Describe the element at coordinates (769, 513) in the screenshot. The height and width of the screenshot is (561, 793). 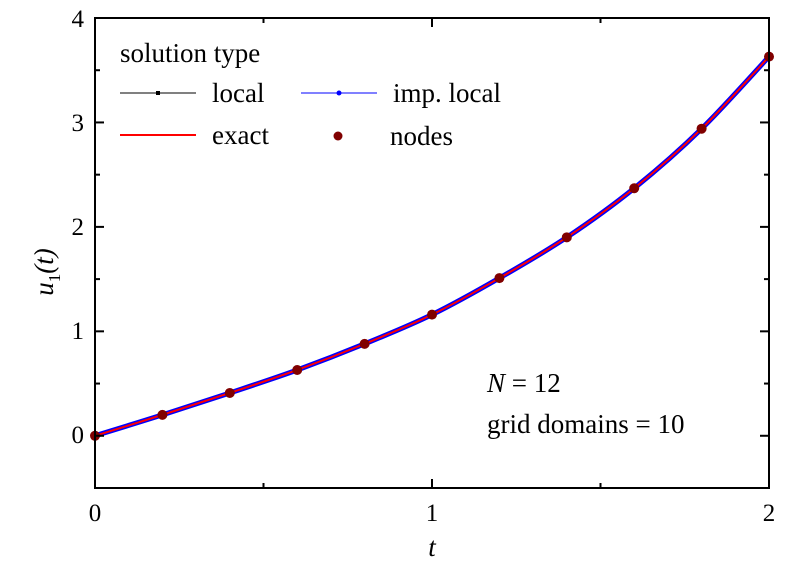
I see `x-tick-label: 2` at that location.